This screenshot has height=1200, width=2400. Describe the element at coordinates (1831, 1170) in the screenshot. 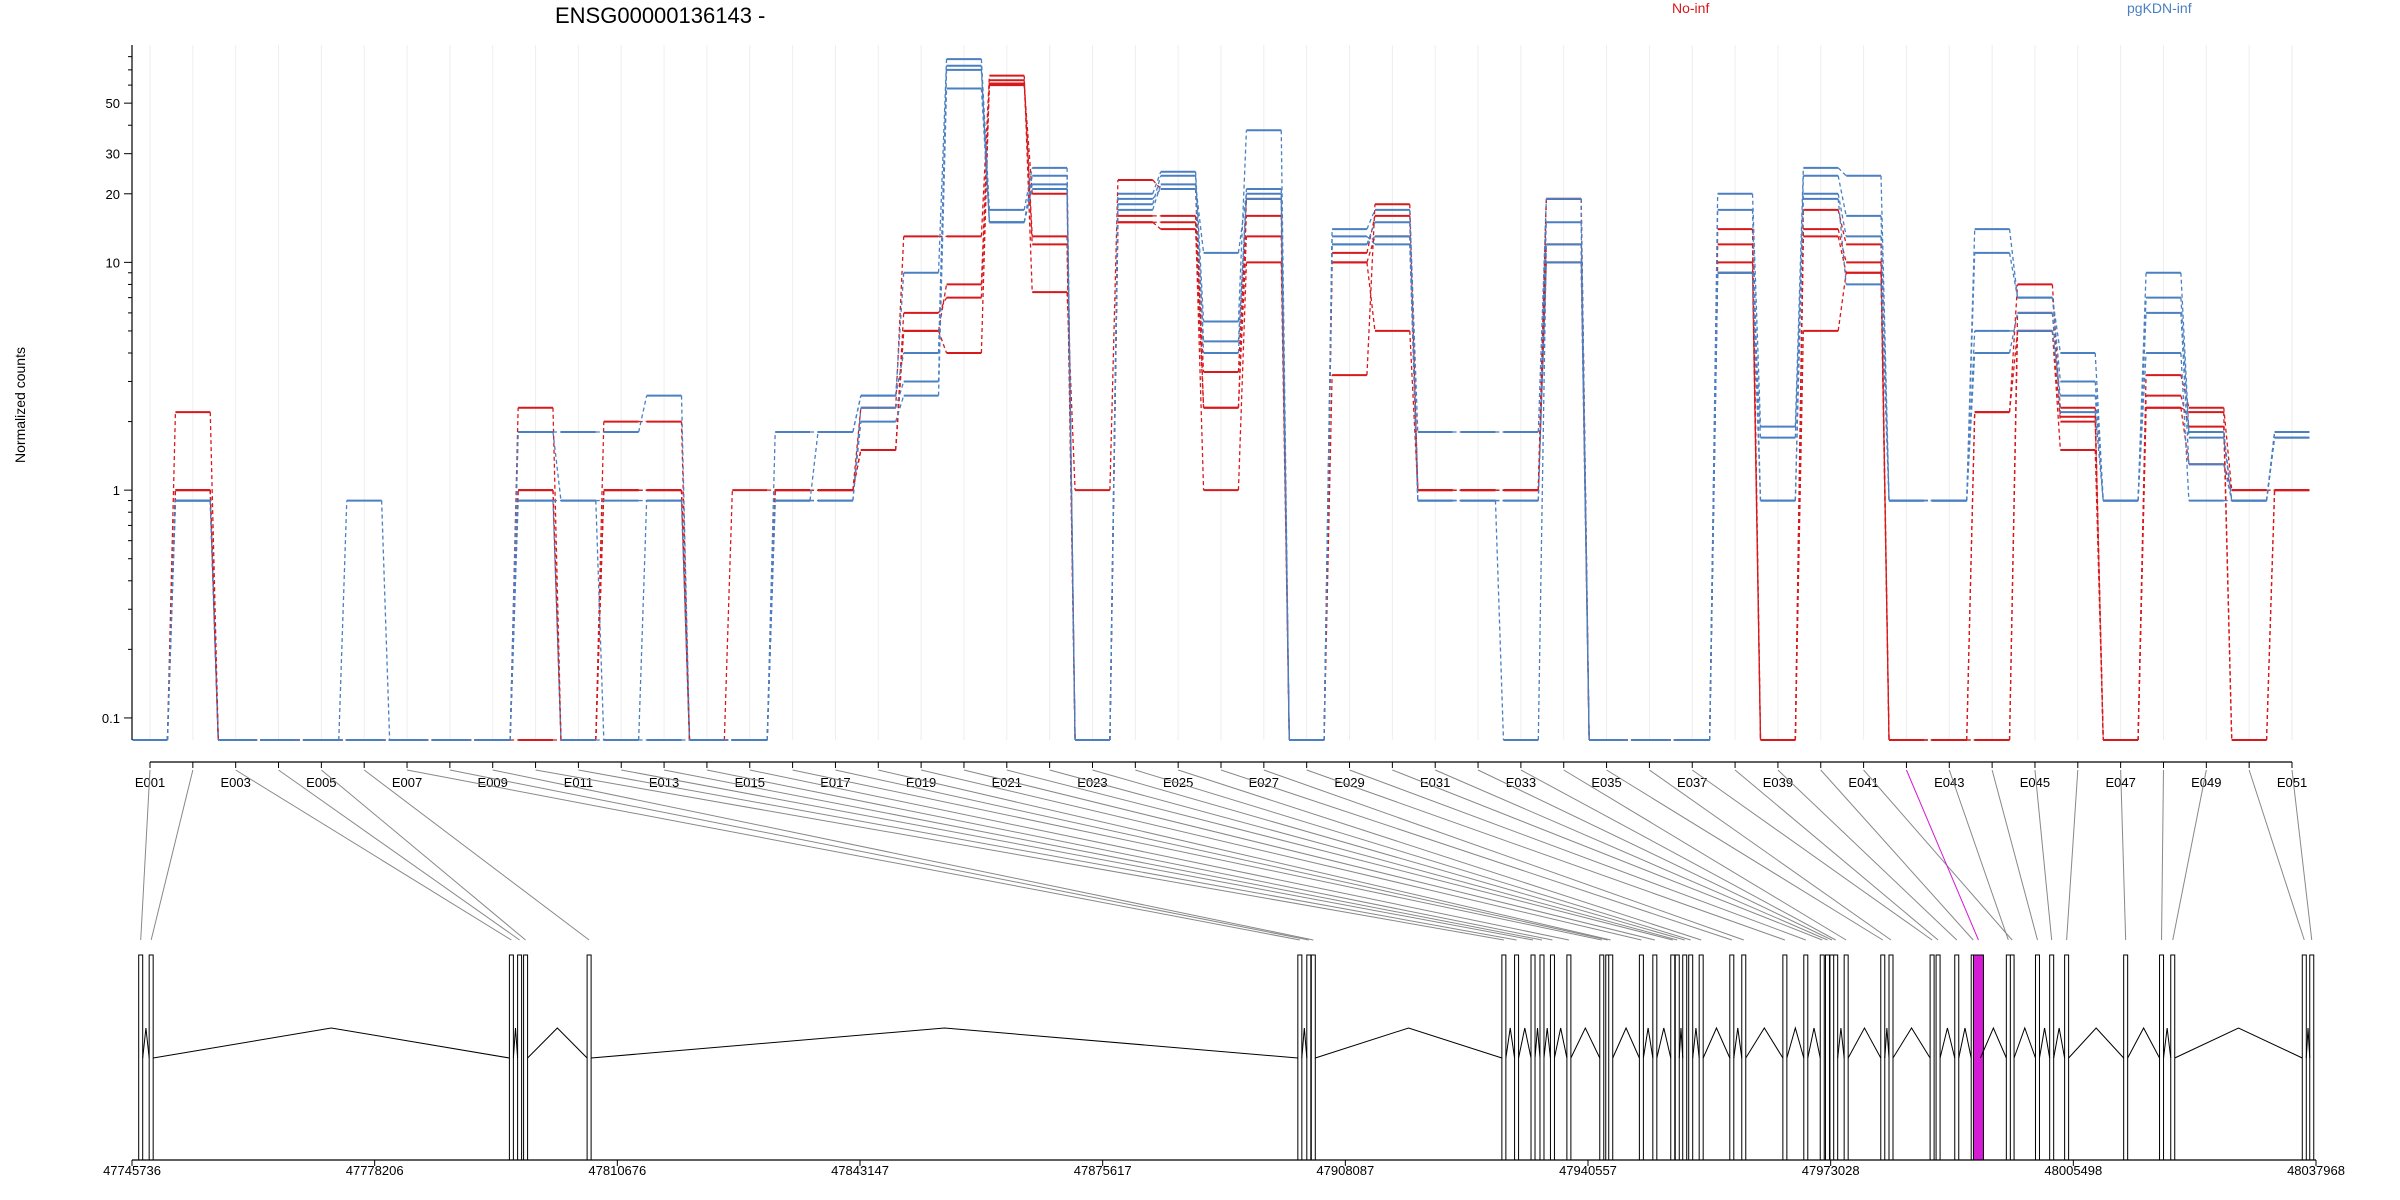

I see `genomic-tick-label: 47973028` at that location.